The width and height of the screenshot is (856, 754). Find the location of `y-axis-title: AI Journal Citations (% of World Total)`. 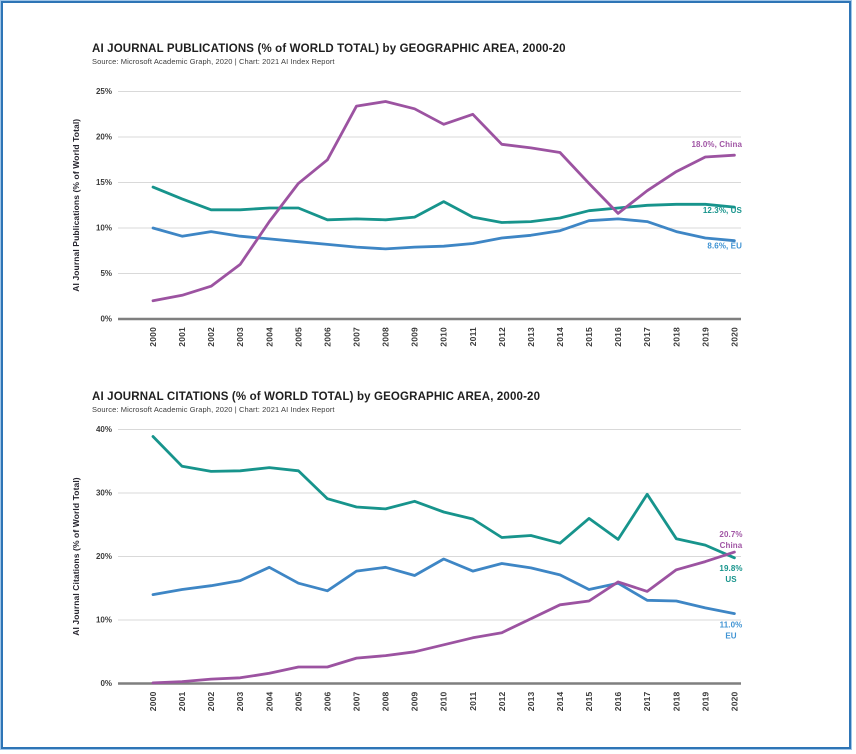

y-axis-title: AI Journal Citations (% of World Total) is located at coordinates (76, 556).